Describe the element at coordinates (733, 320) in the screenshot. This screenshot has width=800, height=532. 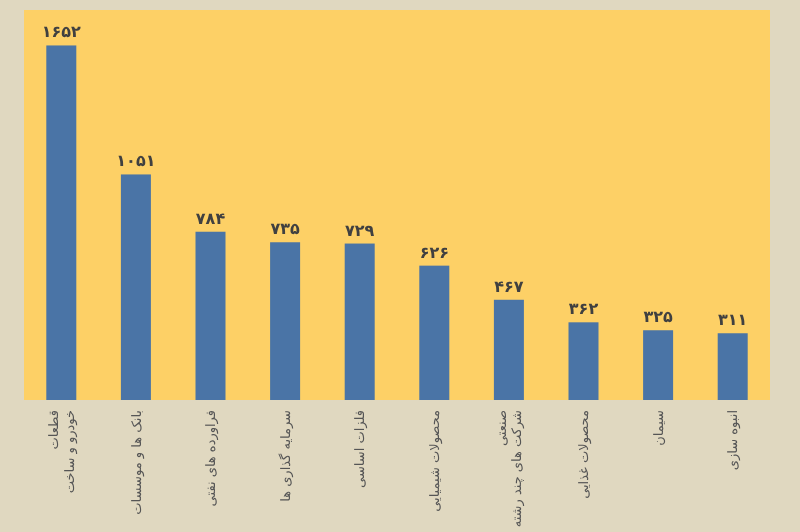
I see `data-label: ۳۱۱` at that location.